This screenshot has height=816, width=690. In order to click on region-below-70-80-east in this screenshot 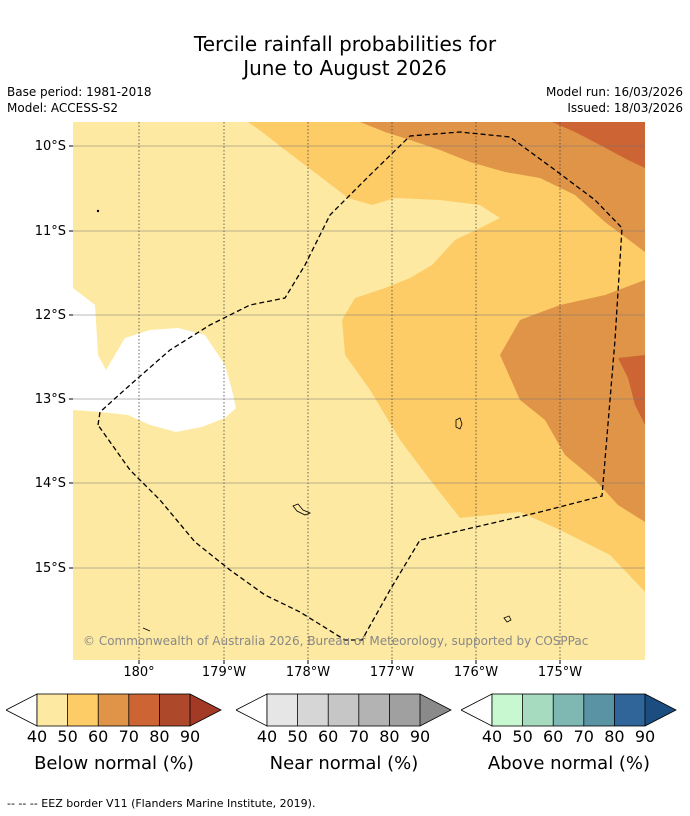, I will do `click(631, 390)`.